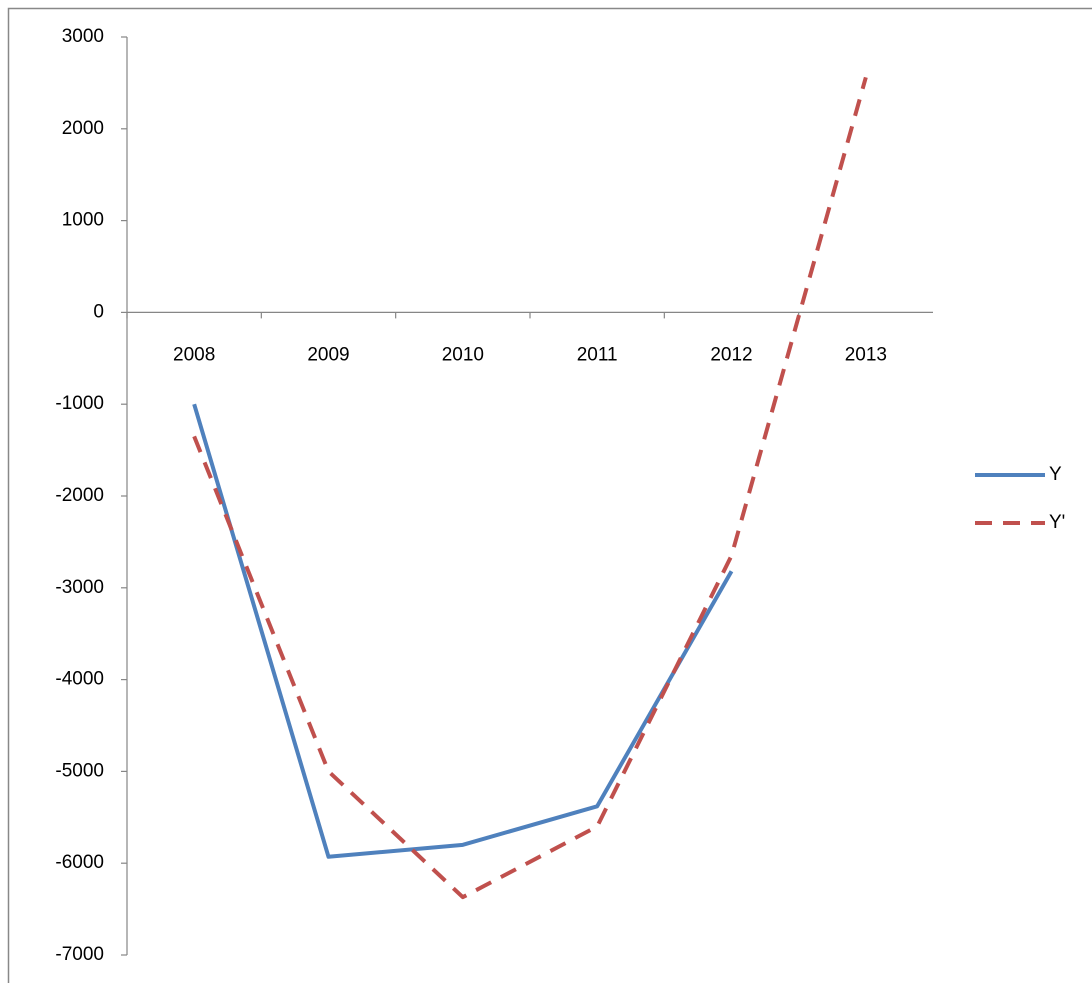  Describe the element at coordinates (79, 679) in the screenshot. I see `y-tick-label: -4000` at that location.